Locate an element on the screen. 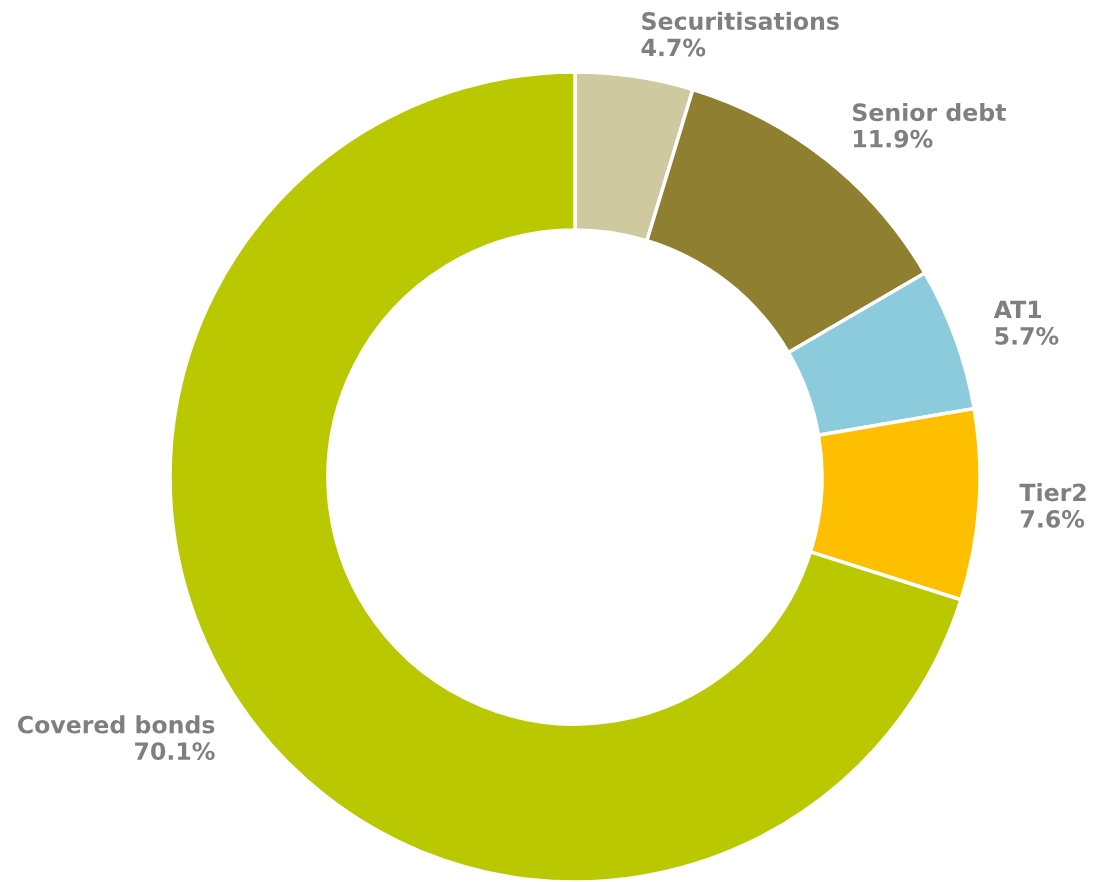  slice-label: Tier2 is located at coordinates (1052, 492).